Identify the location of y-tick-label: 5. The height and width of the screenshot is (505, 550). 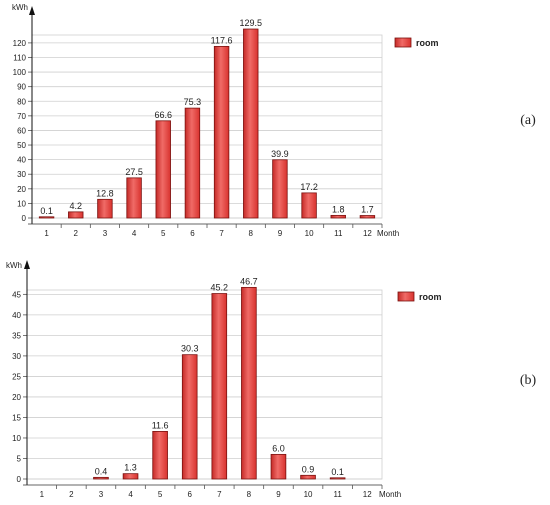
(19, 458).